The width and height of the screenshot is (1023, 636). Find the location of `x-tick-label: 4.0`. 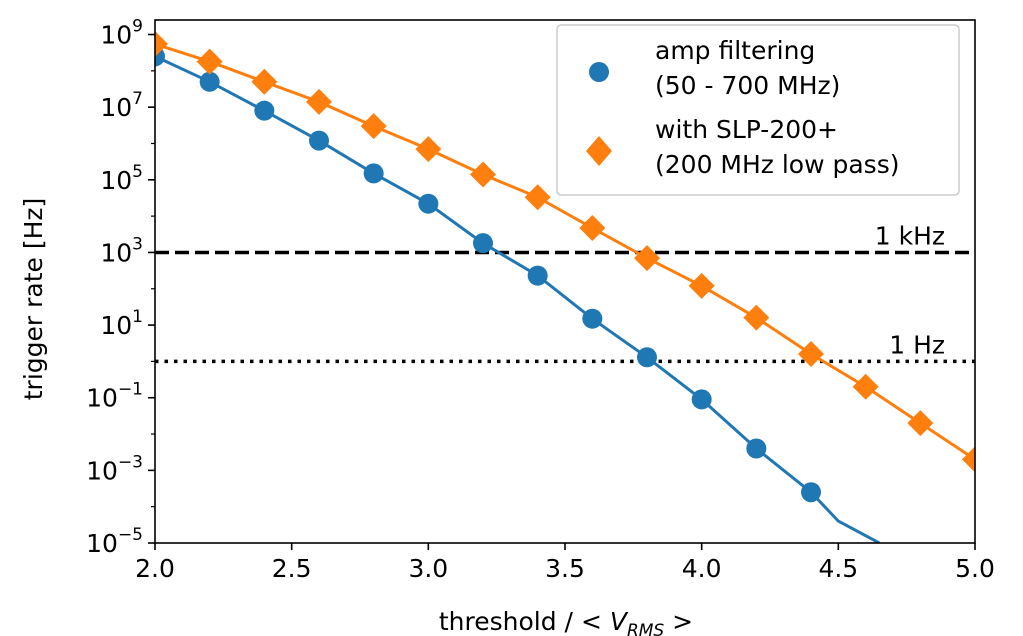

x-tick-label: 4.0 is located at coordinates (702, 568).